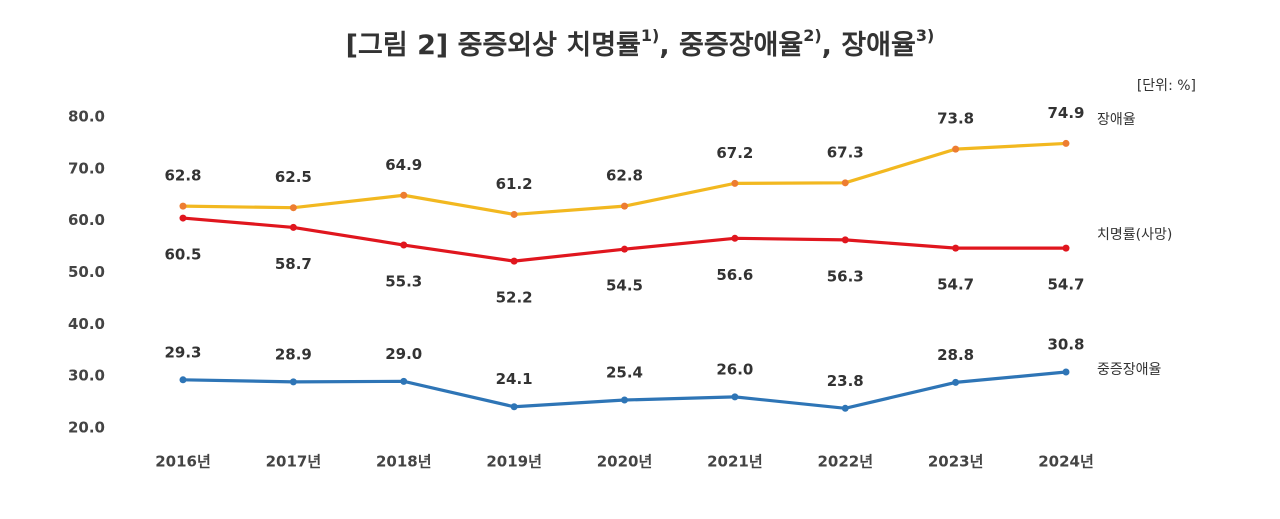 Image resolution: width=1280 pixels, height=519 pixels. Describe the element at coordinates (956, 462) in the screenshot. I see `x-tick-label: 2023년` at that location.